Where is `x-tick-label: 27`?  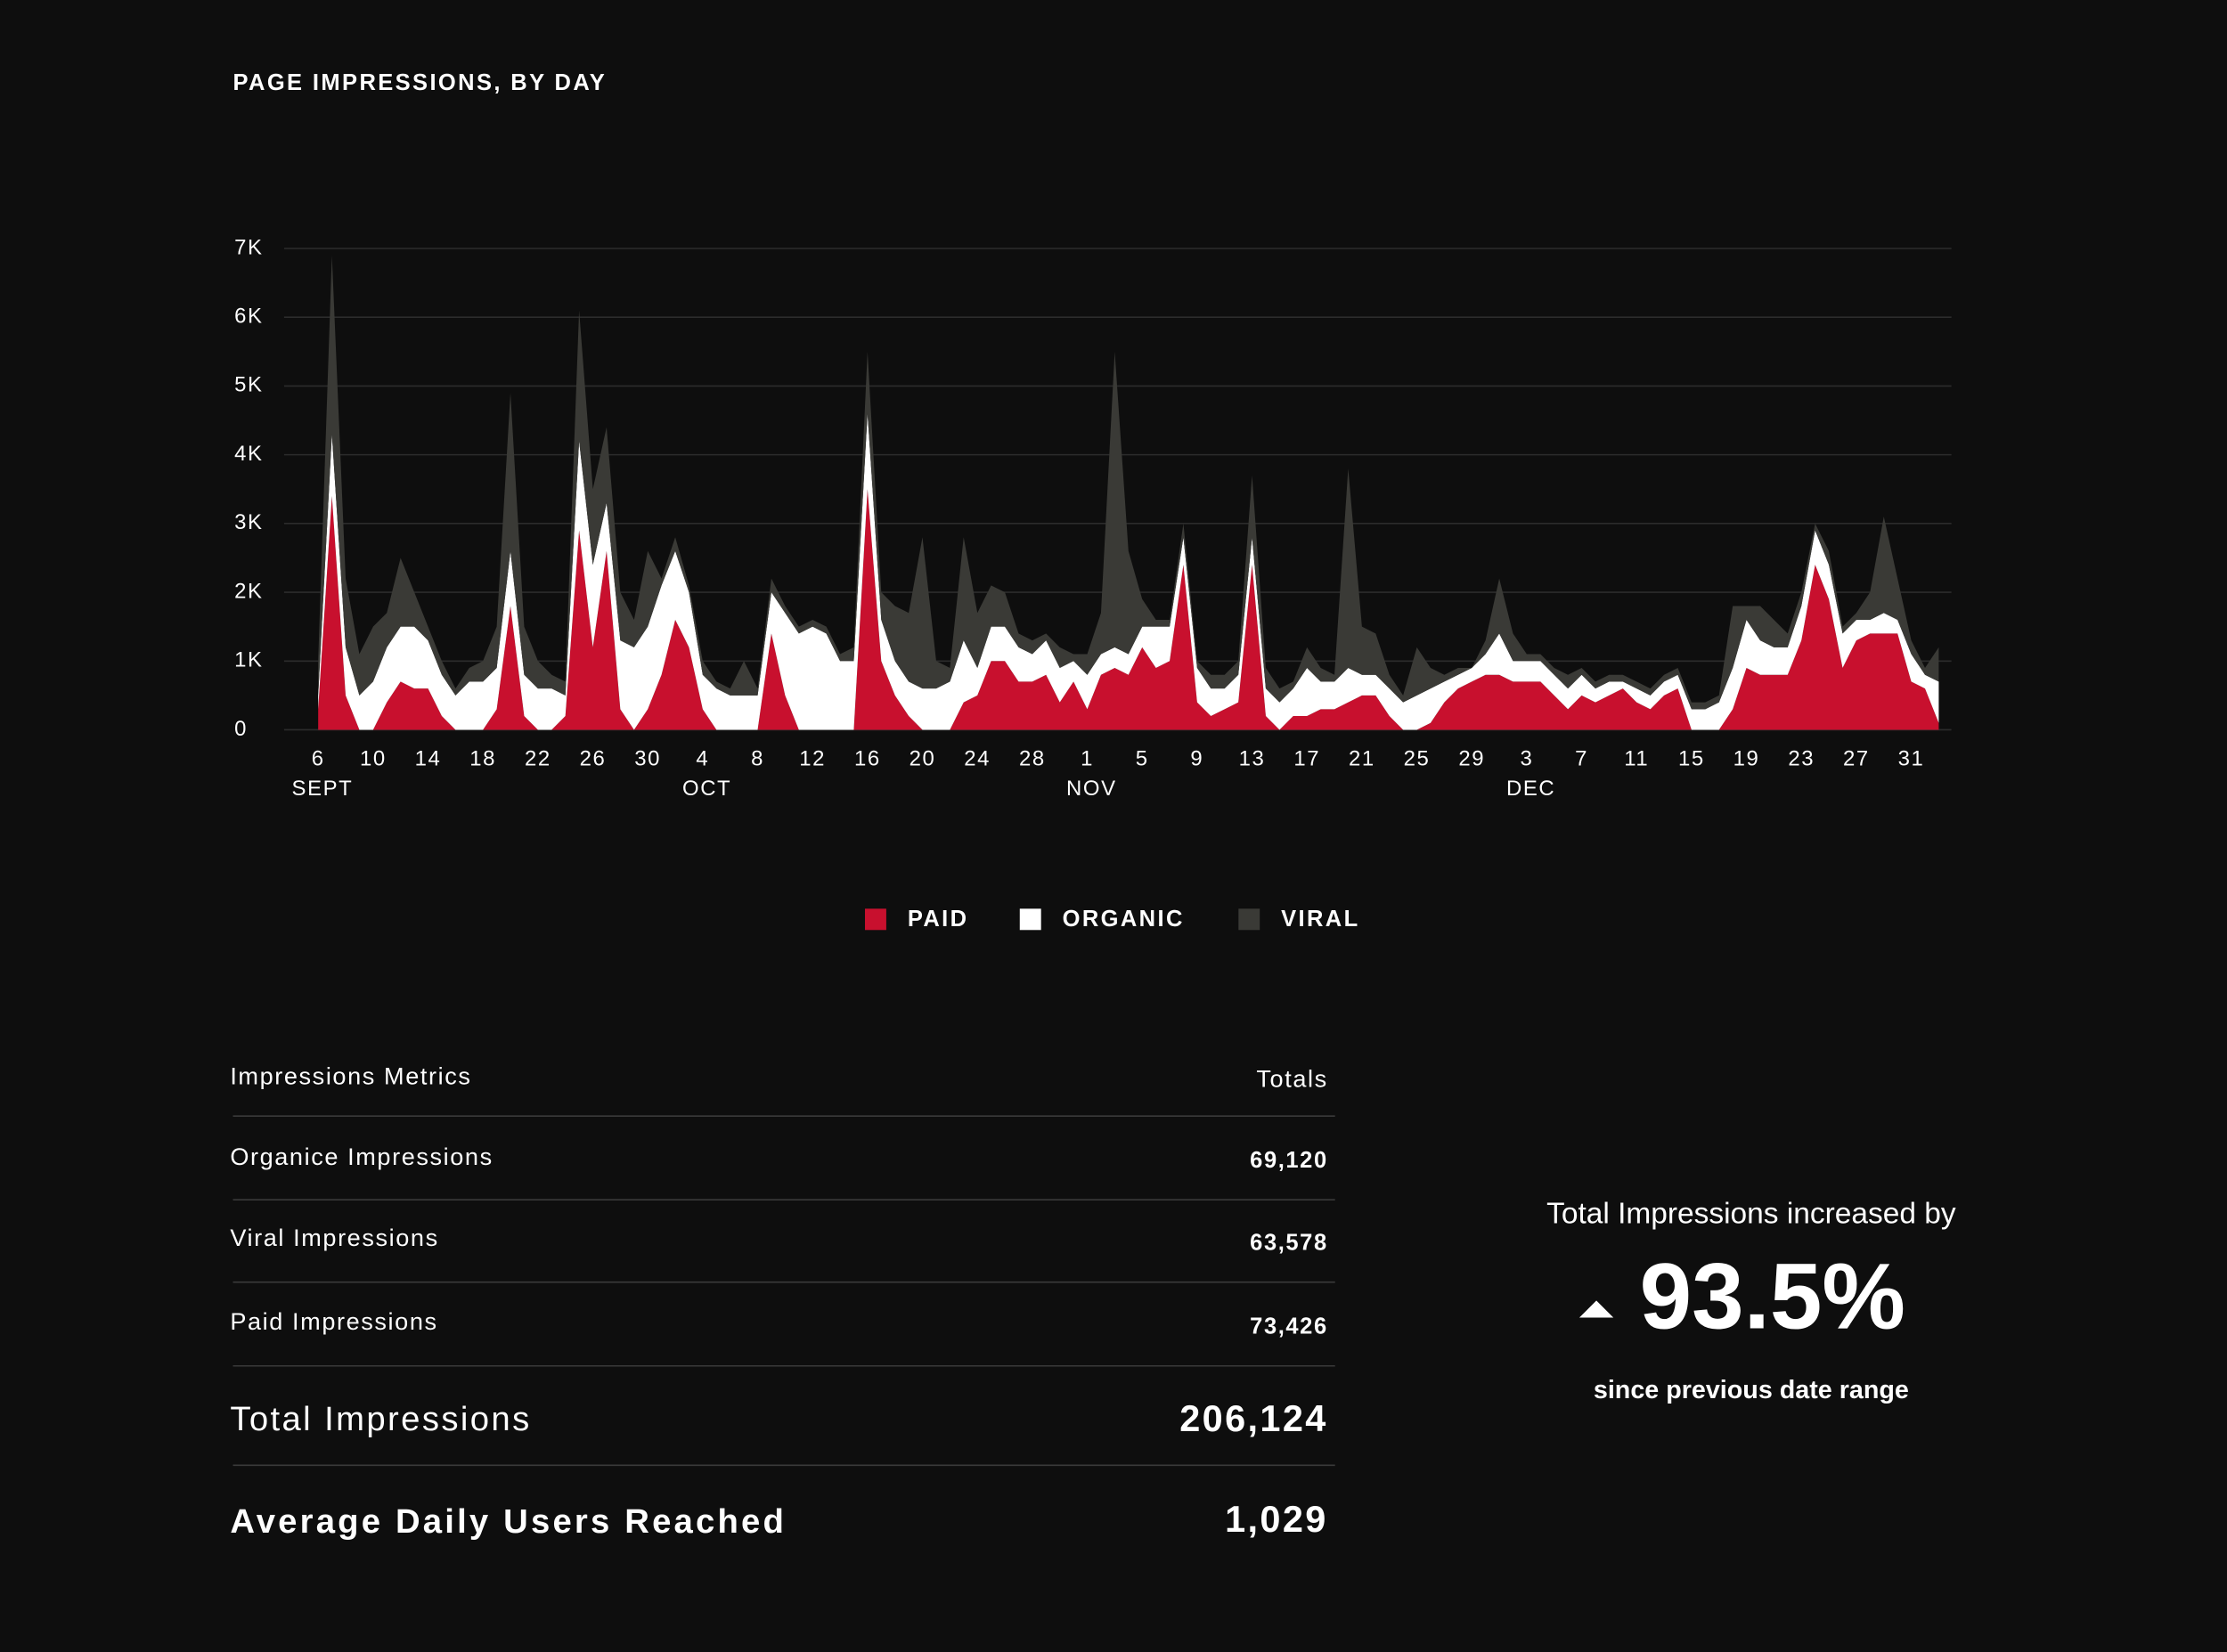
x-tick-label: 27 is located at coordinates (1856, 758).